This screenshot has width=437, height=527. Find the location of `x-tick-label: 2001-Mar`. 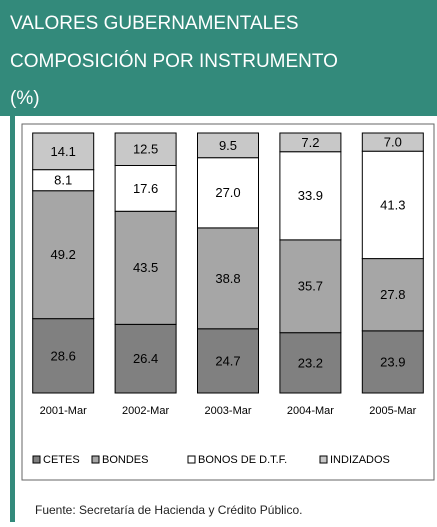

x-tick-label: 2001-Mar is located at coordinates (63, 411).